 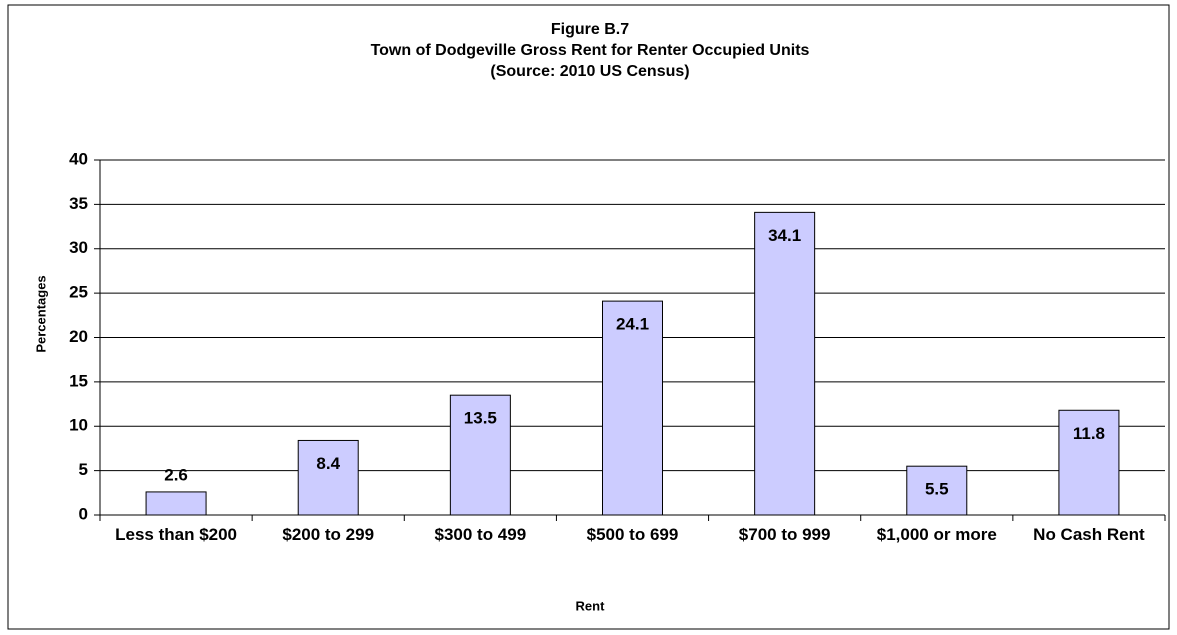 What do you see at coordinates (480, 418) in the screenshot?
I see `value-label: 13.5` at bounding box center [480, 418].